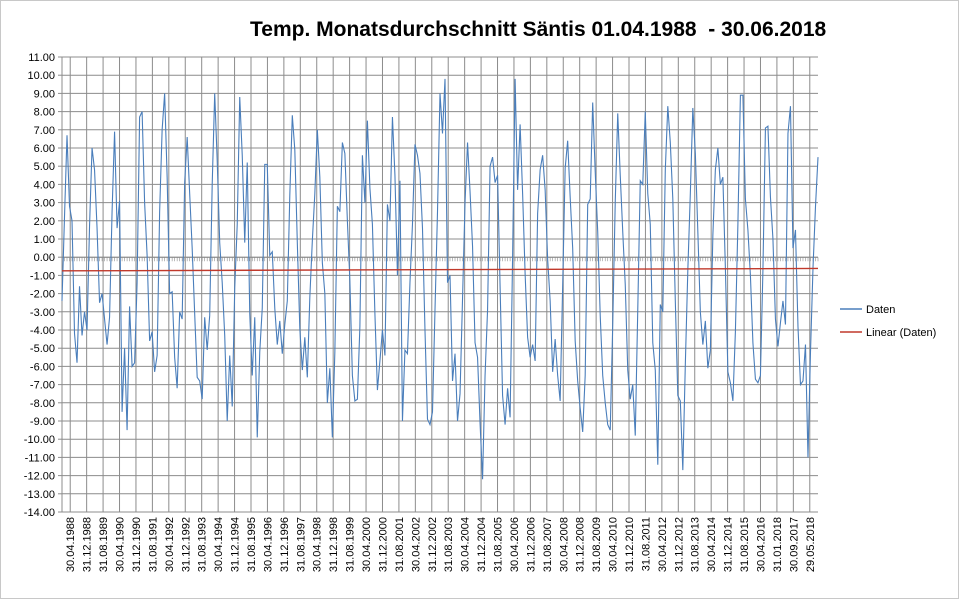 The image size is (959, 599). What do you see at coordinates (44, 240) in the screenshot?
I see `y-tick-label: 1.00` at bounding box center [44, 240].